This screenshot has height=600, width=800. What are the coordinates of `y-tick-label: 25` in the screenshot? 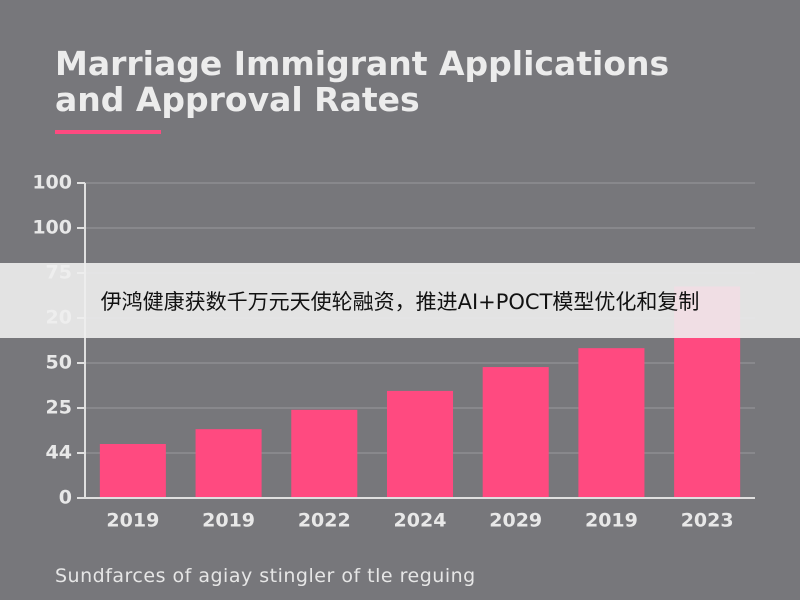 It's located at (59, 408).